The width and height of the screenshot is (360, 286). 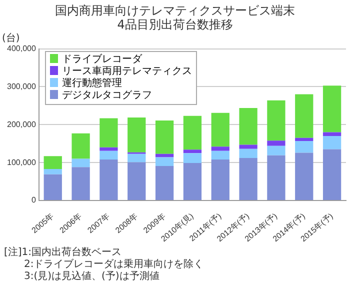 What do you see at coordinates (33, 200) in the screenshot?
I see `y-tick-label: 0` at bounding box center [33, 200].